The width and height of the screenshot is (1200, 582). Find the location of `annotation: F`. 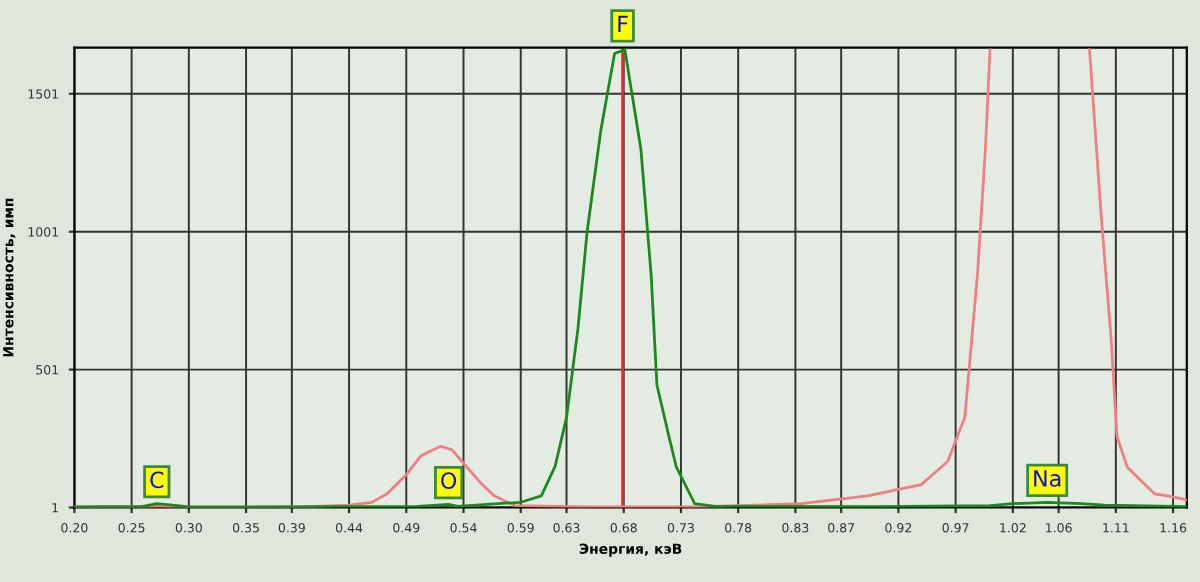

annotation: F is located at coordinates (623, 23).